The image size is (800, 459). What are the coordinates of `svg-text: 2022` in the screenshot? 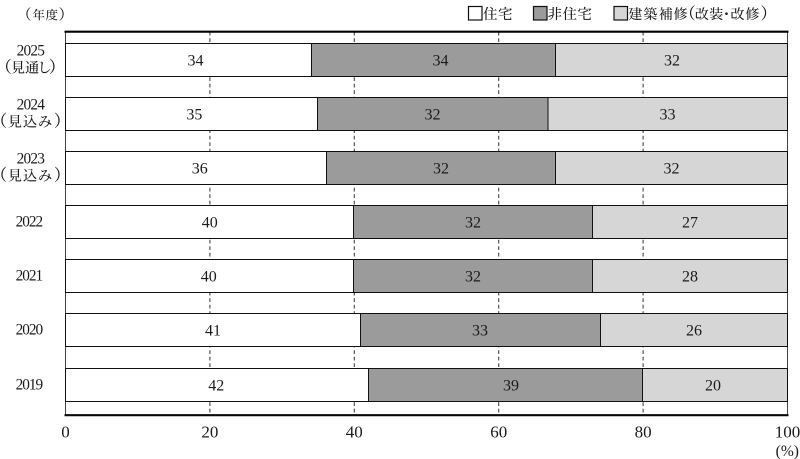 It's located at (30, 222).